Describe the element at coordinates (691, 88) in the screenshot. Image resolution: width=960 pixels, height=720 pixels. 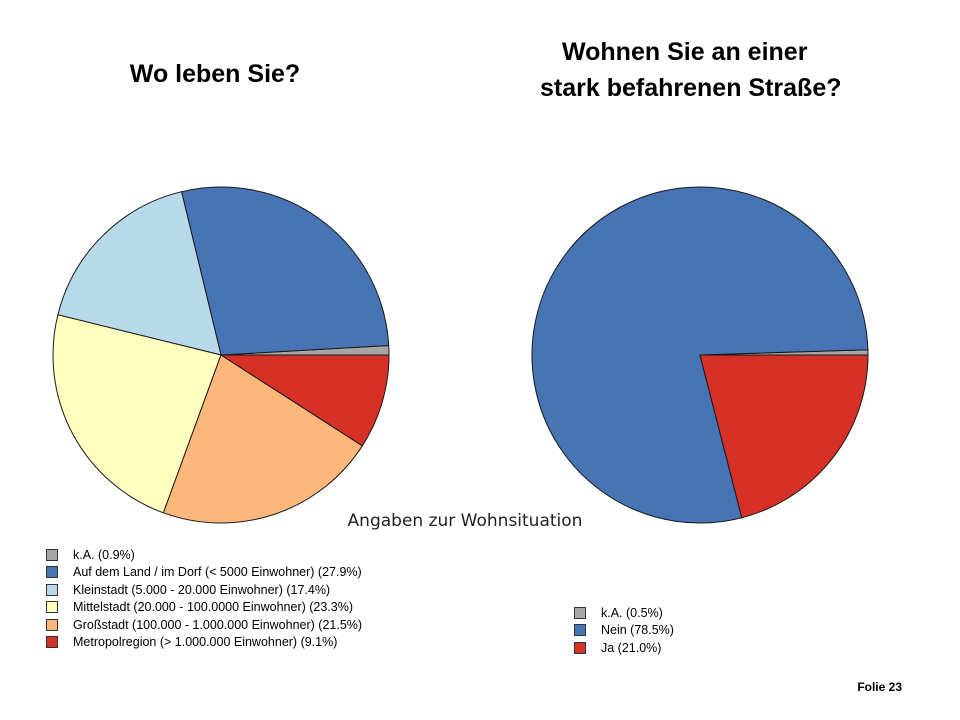
I see `chart-title-right-line2: stark befahrenen Straße?` at that location.